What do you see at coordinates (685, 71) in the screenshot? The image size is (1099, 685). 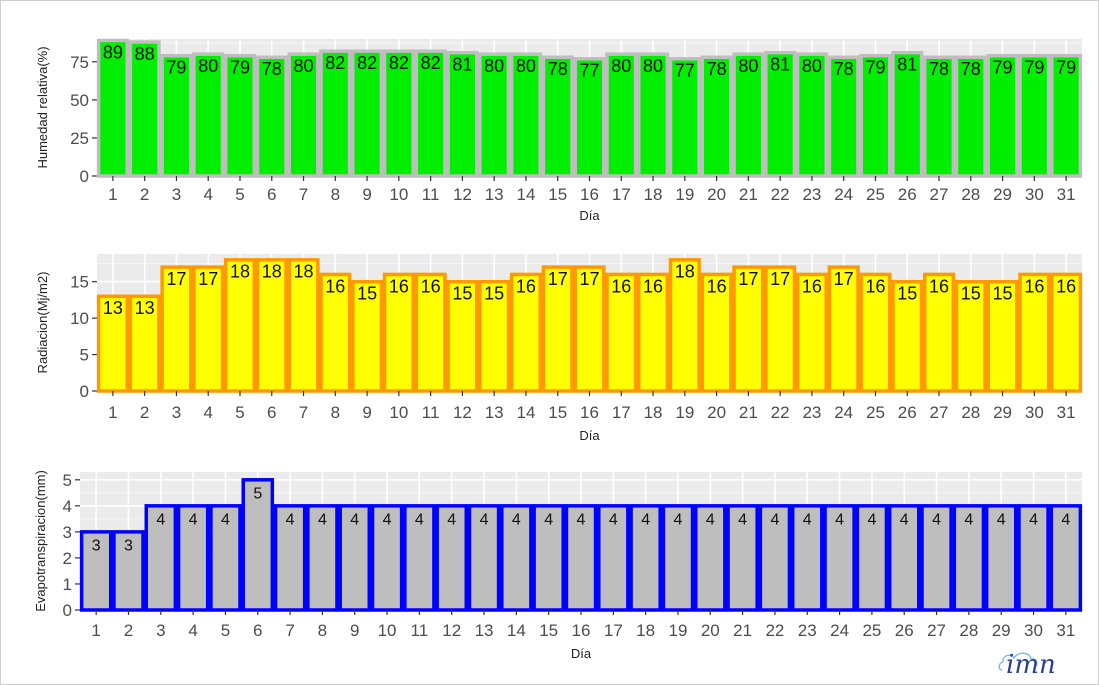 I see `data-label: 77` at bounding box center [685, 71].